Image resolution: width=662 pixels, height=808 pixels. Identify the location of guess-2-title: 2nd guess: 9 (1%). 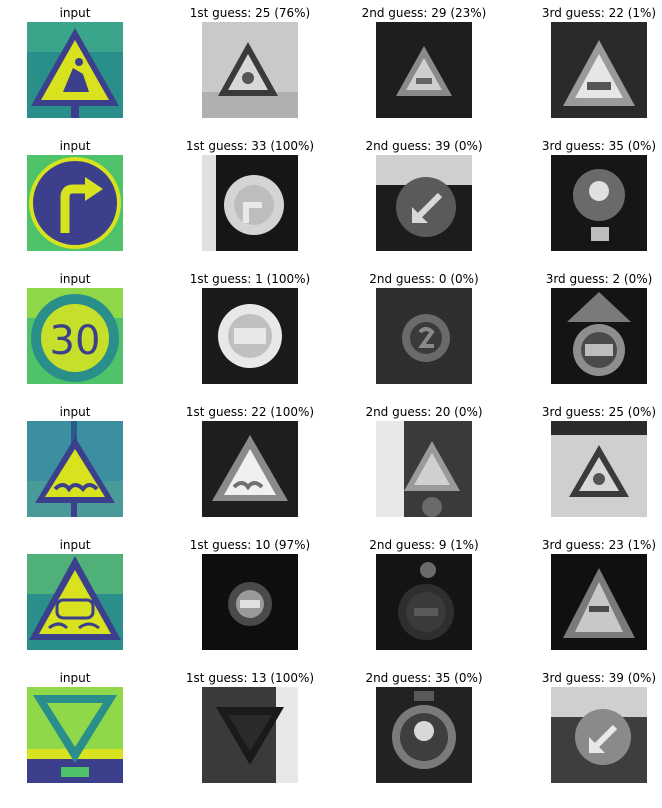
(424, 545).